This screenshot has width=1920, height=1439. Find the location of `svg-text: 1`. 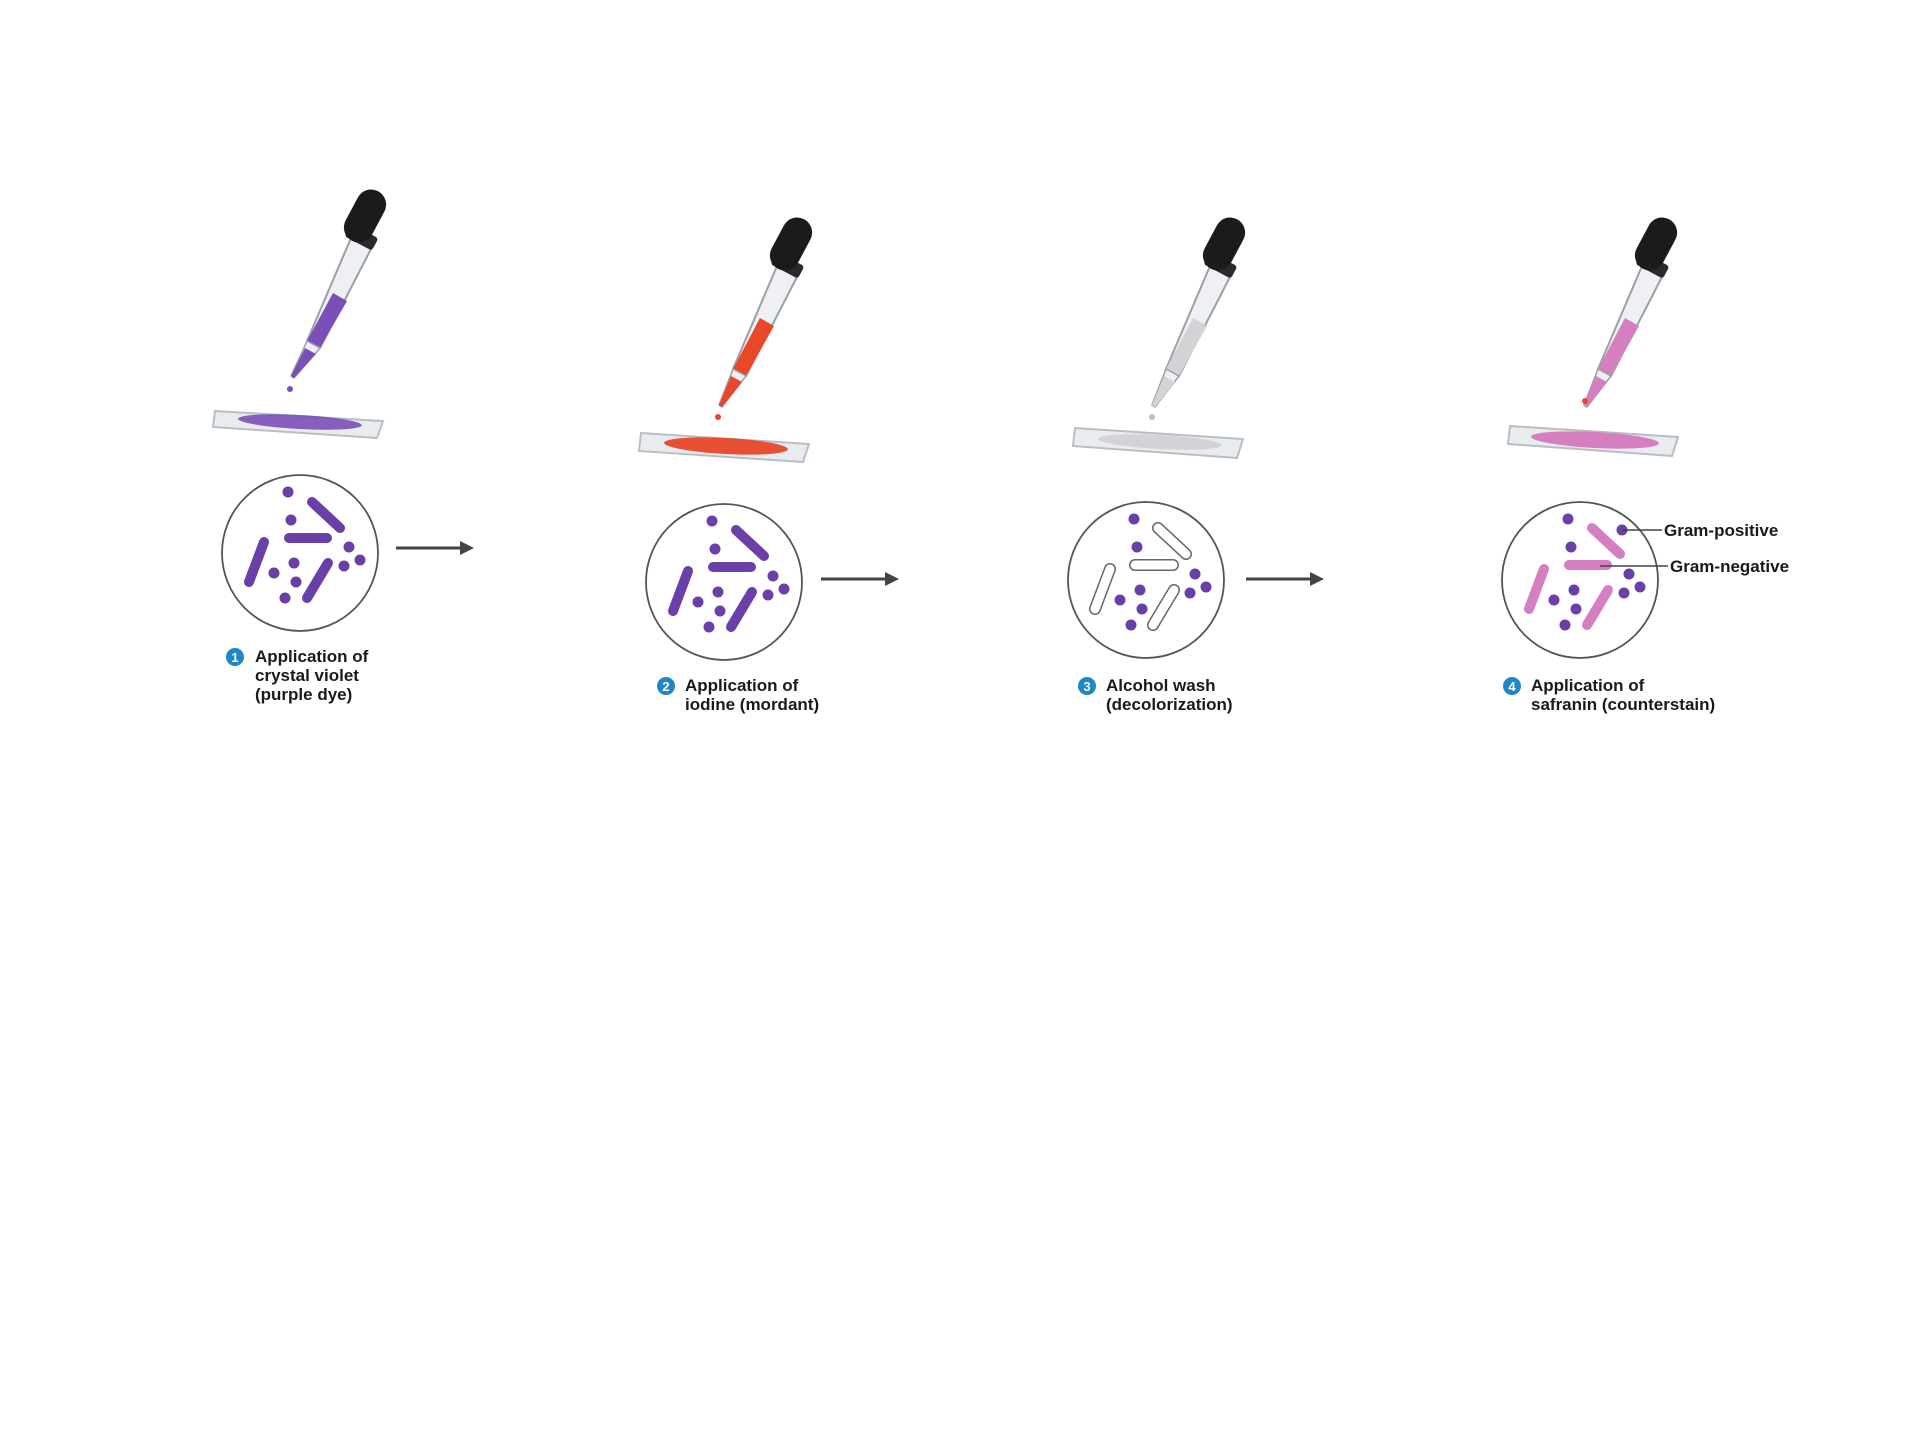

svg-text: 1 is located at coordinates (234, 657).